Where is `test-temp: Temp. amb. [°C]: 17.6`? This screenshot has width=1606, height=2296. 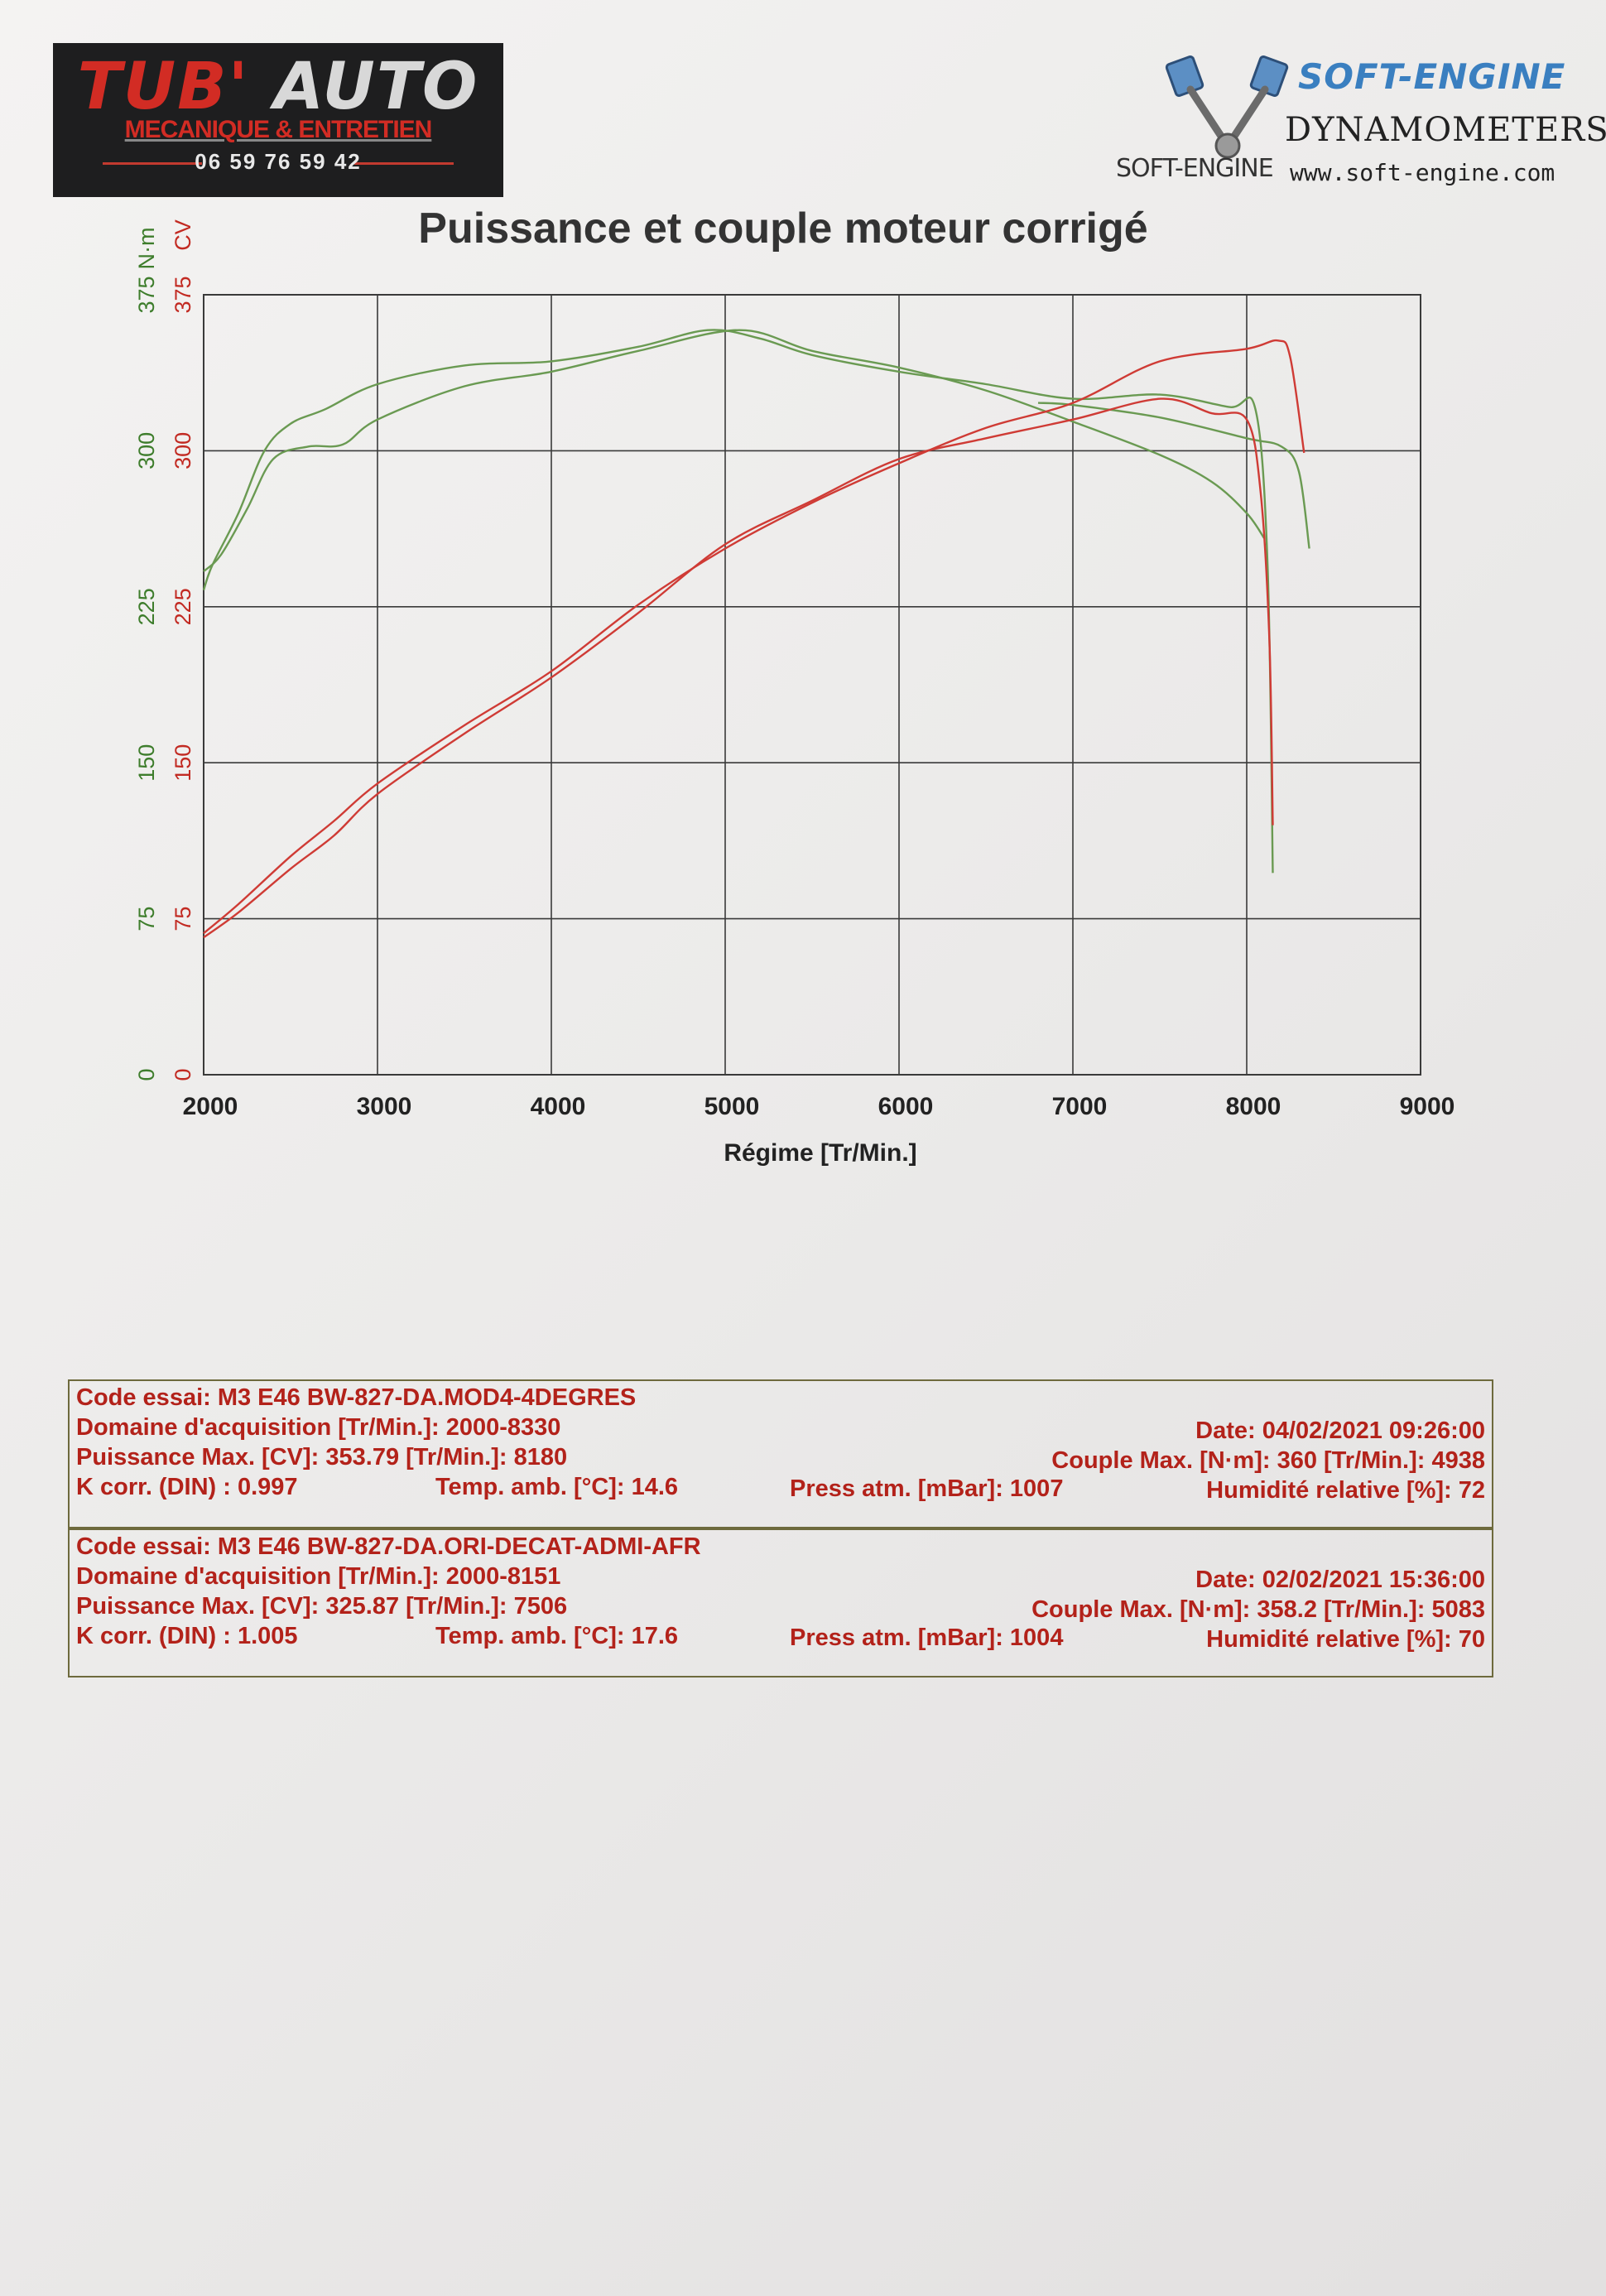 test-temp: Temp. amb. [°C]: 17.6 is located at coordinates (557, 1636).